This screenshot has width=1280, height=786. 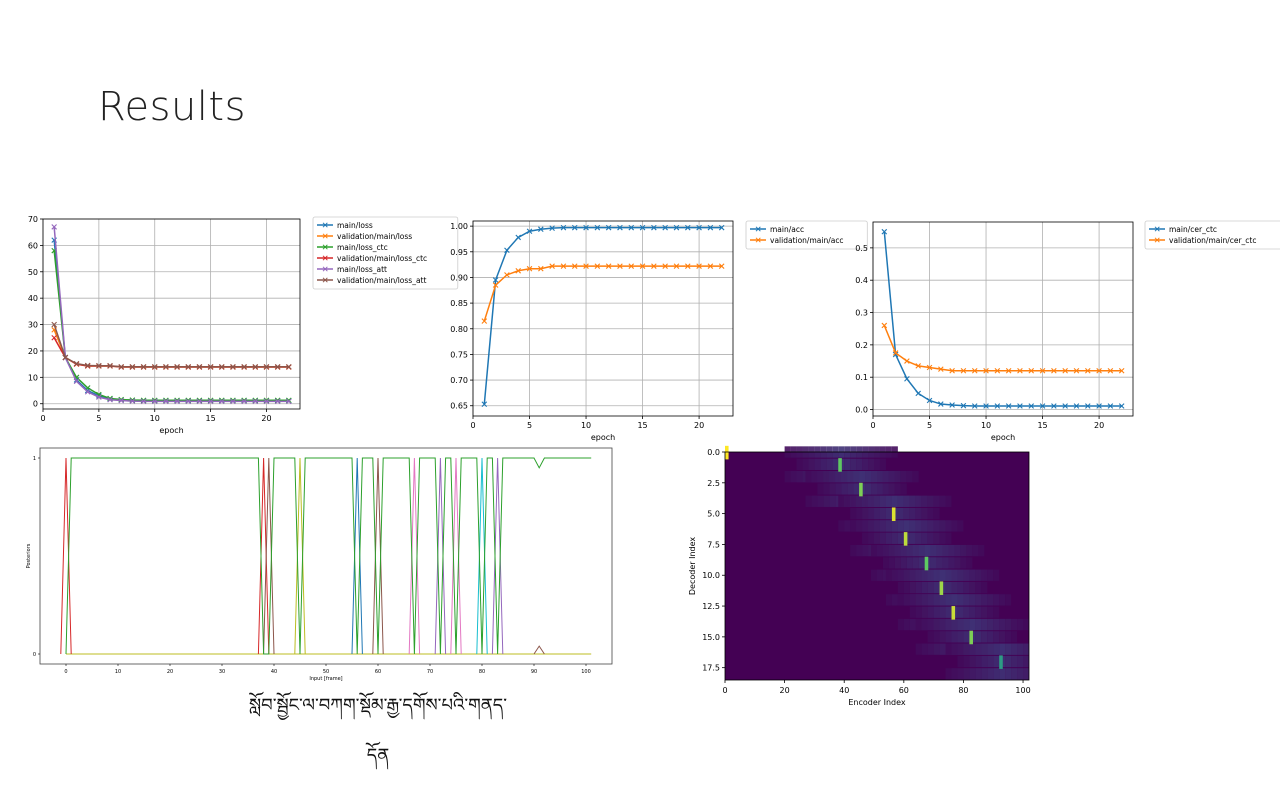 What do you see at coordinates (98, 418) in the screenshot?
I see `x-tick-label: 5` at bounding box center [98, 418].